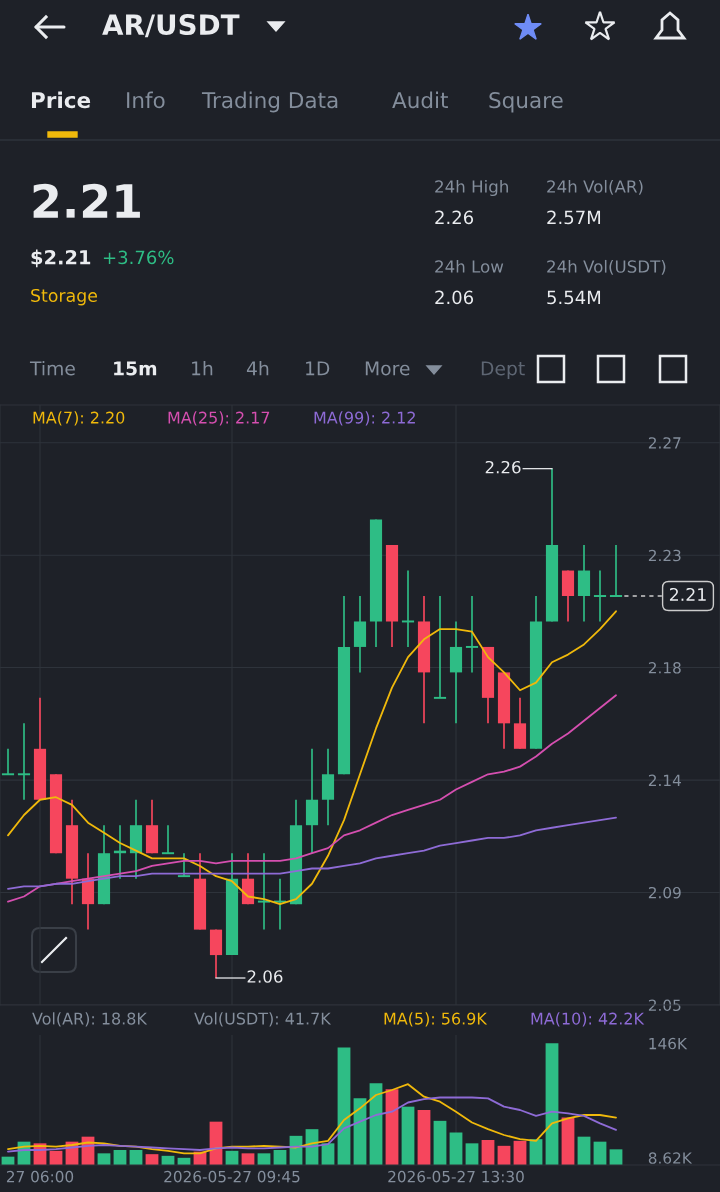 The width and height of the screenshot is (720, 1192). I want to click on text: AR/USDT, so click(171, 26).